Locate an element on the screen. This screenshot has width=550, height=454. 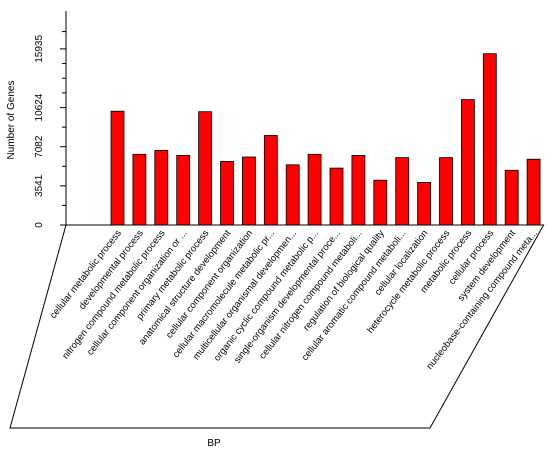
y-tick-label: 0 is located at coordinates (39, 225).